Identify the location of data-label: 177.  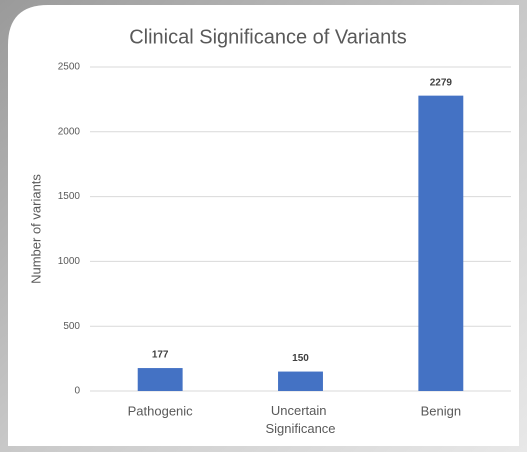
(160, 355).